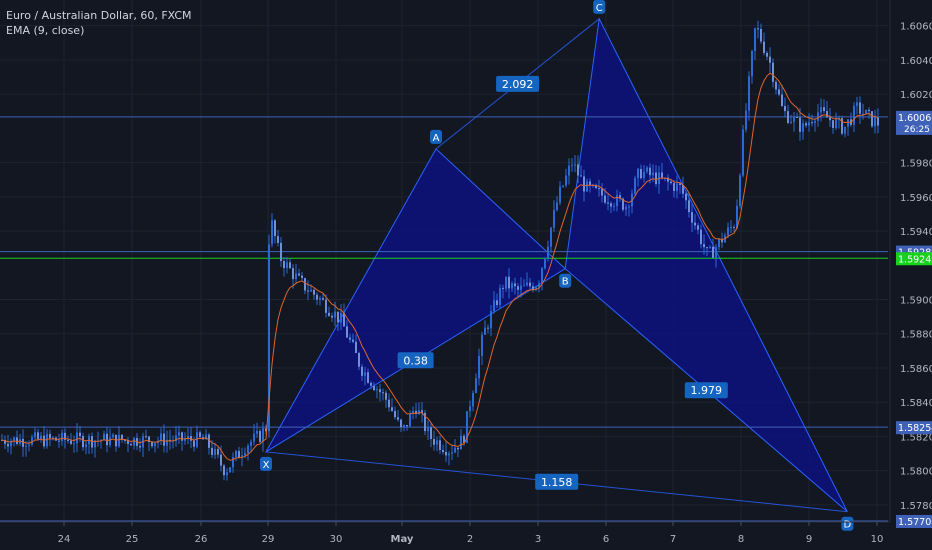 This screenshot has width=932, height=550. I want to click on point-label-b: B, so click(565, 282).